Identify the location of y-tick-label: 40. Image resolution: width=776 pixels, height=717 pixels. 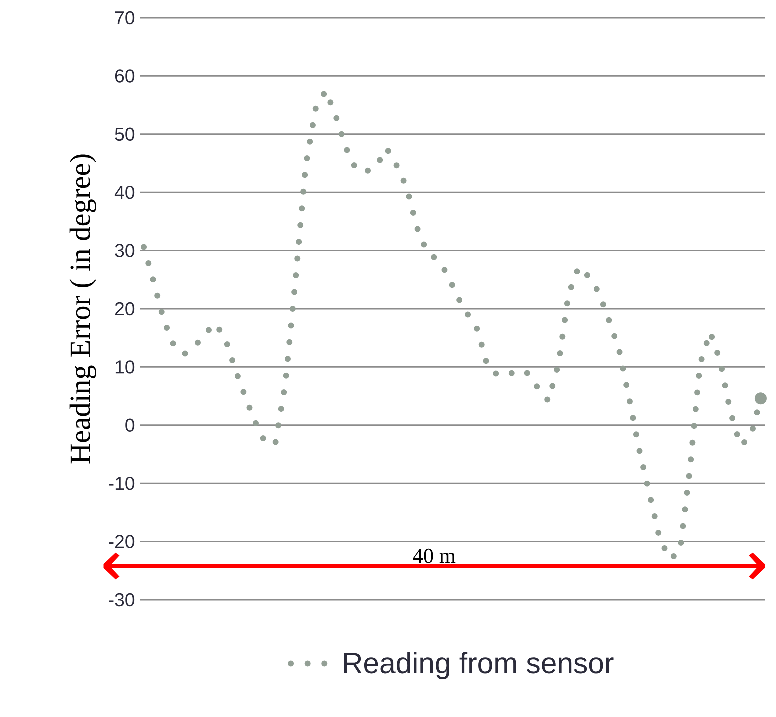
(124, 193).